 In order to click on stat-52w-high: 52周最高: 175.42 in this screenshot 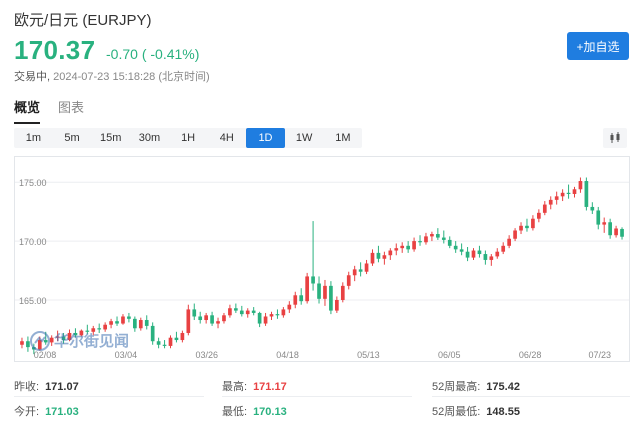, I will do `click(476, 386)`.